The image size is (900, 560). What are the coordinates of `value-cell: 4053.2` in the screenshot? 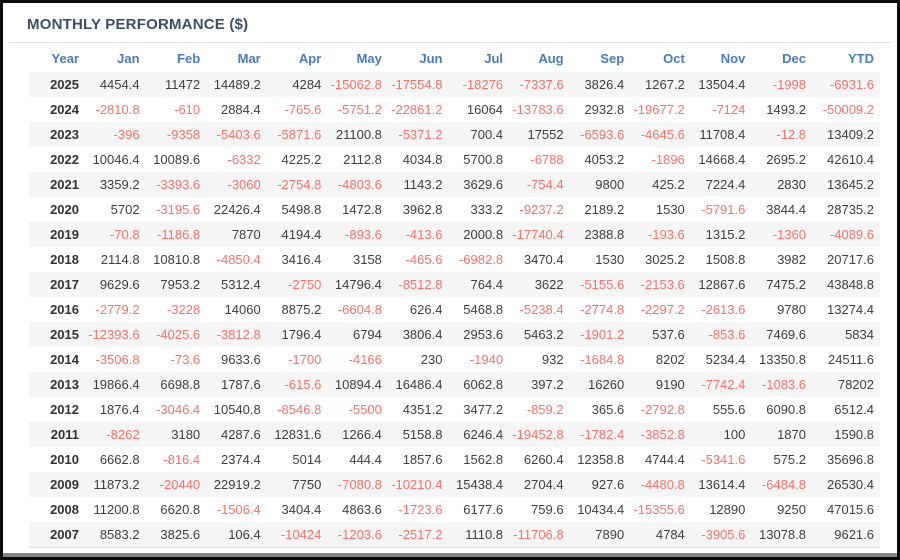 It's located at (604, 159).